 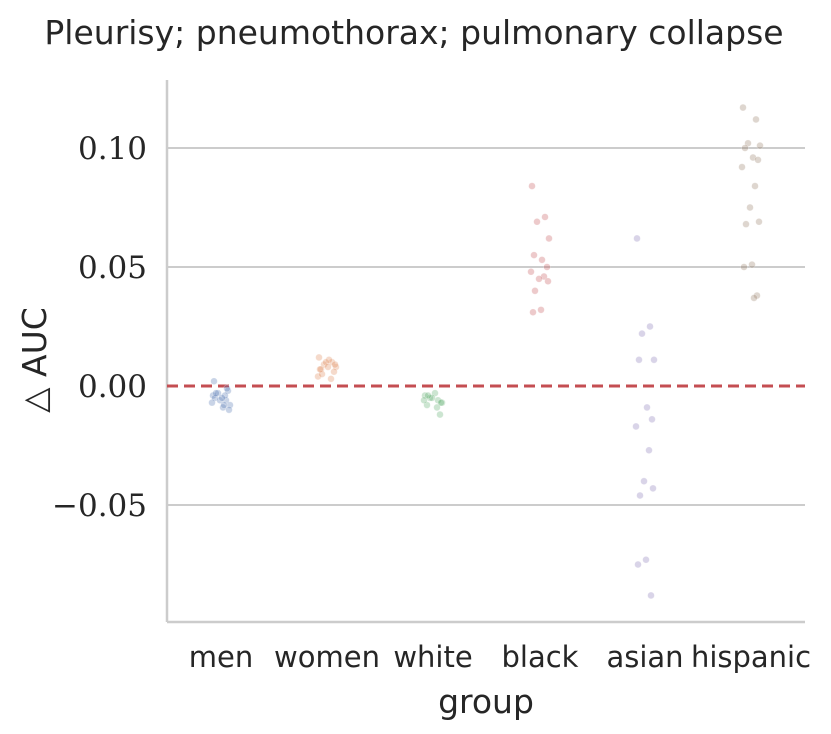 I want to click on y-tick-label: 0.05, so click(x=112, y=268).